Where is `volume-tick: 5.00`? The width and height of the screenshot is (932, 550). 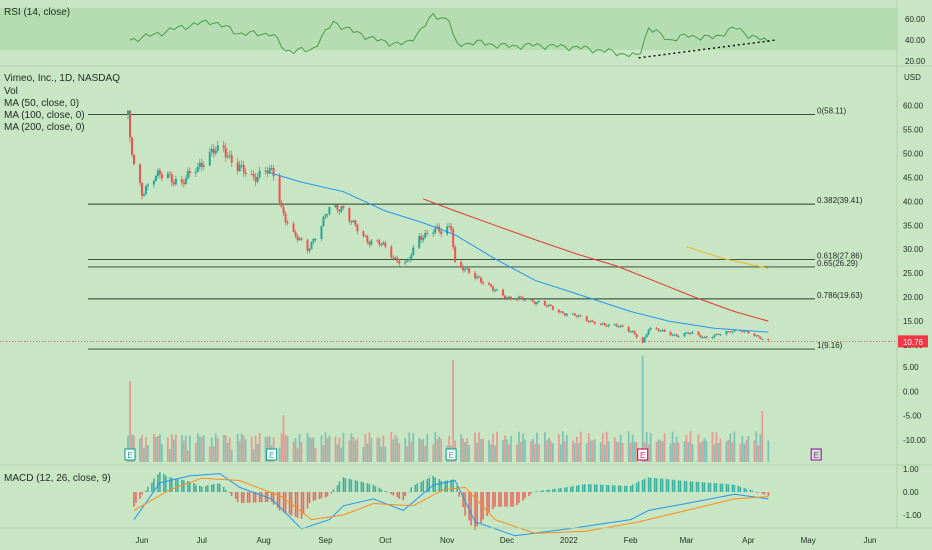
volume-tick: 5.00 is located at coordinates (911, 367).